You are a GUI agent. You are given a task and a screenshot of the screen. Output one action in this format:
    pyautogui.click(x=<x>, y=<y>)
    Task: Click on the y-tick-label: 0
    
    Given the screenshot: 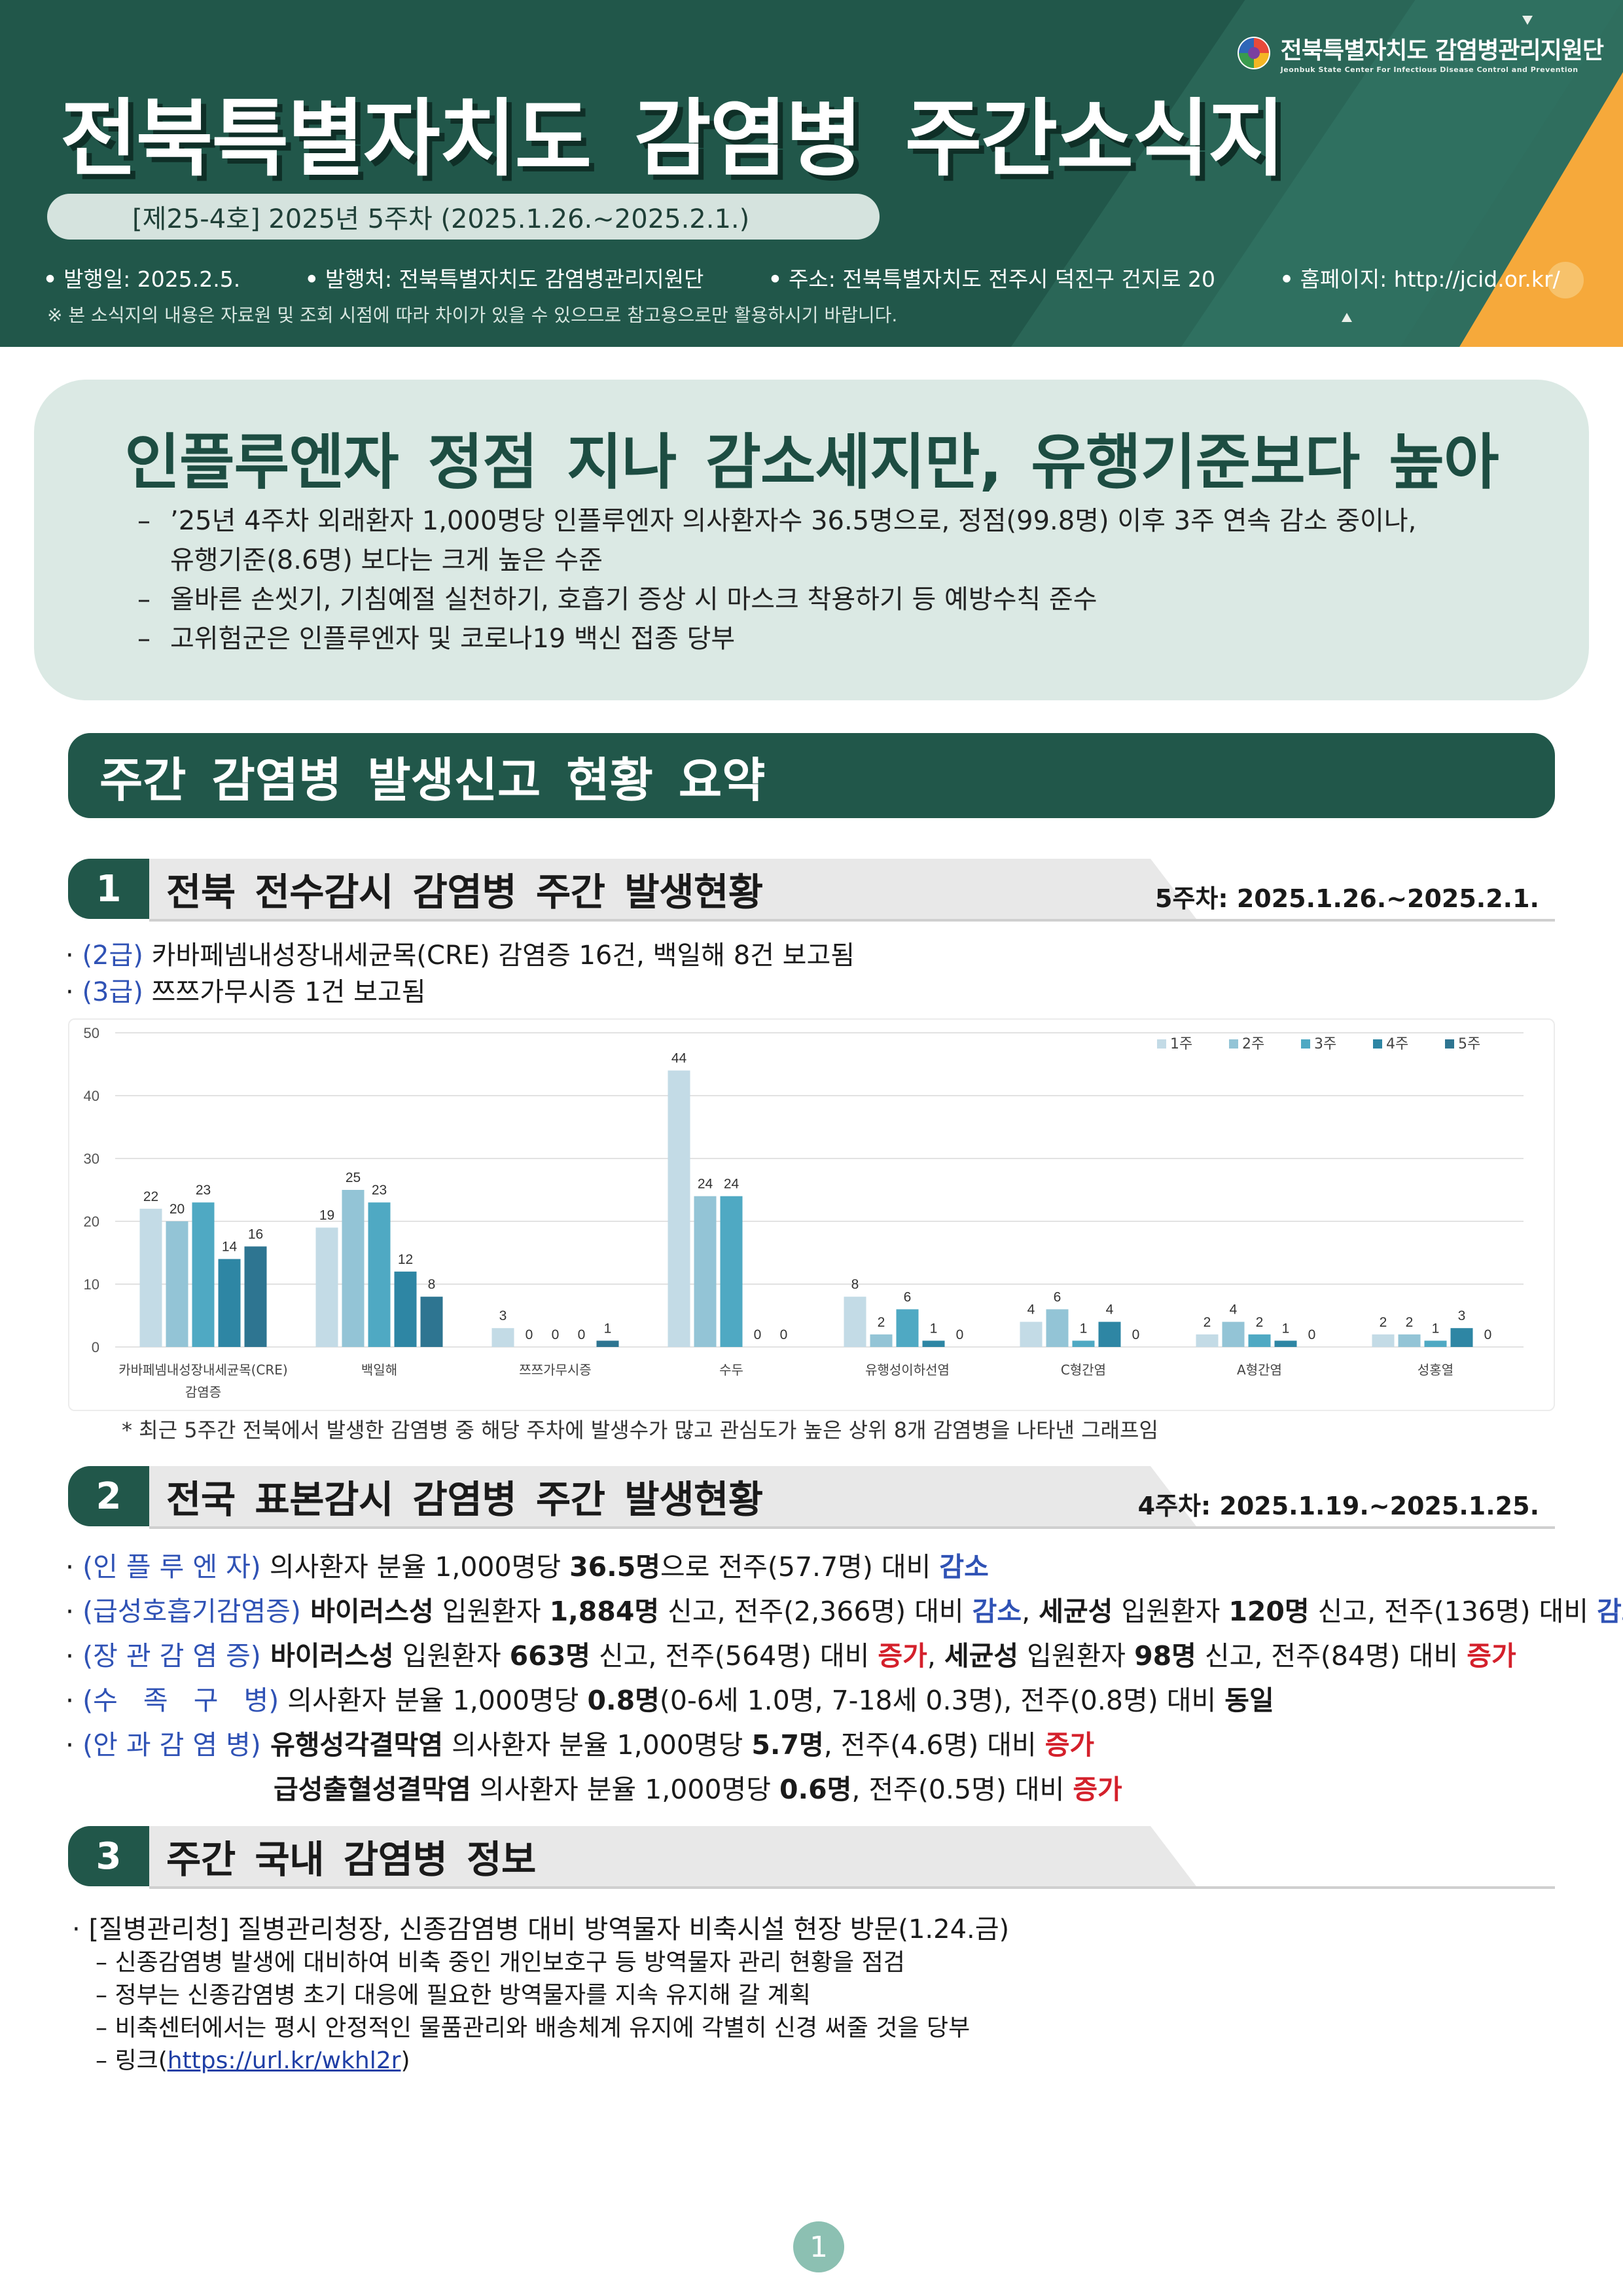 What is the action you would take?
    pyautogui.click(x=95, y=1347)
    